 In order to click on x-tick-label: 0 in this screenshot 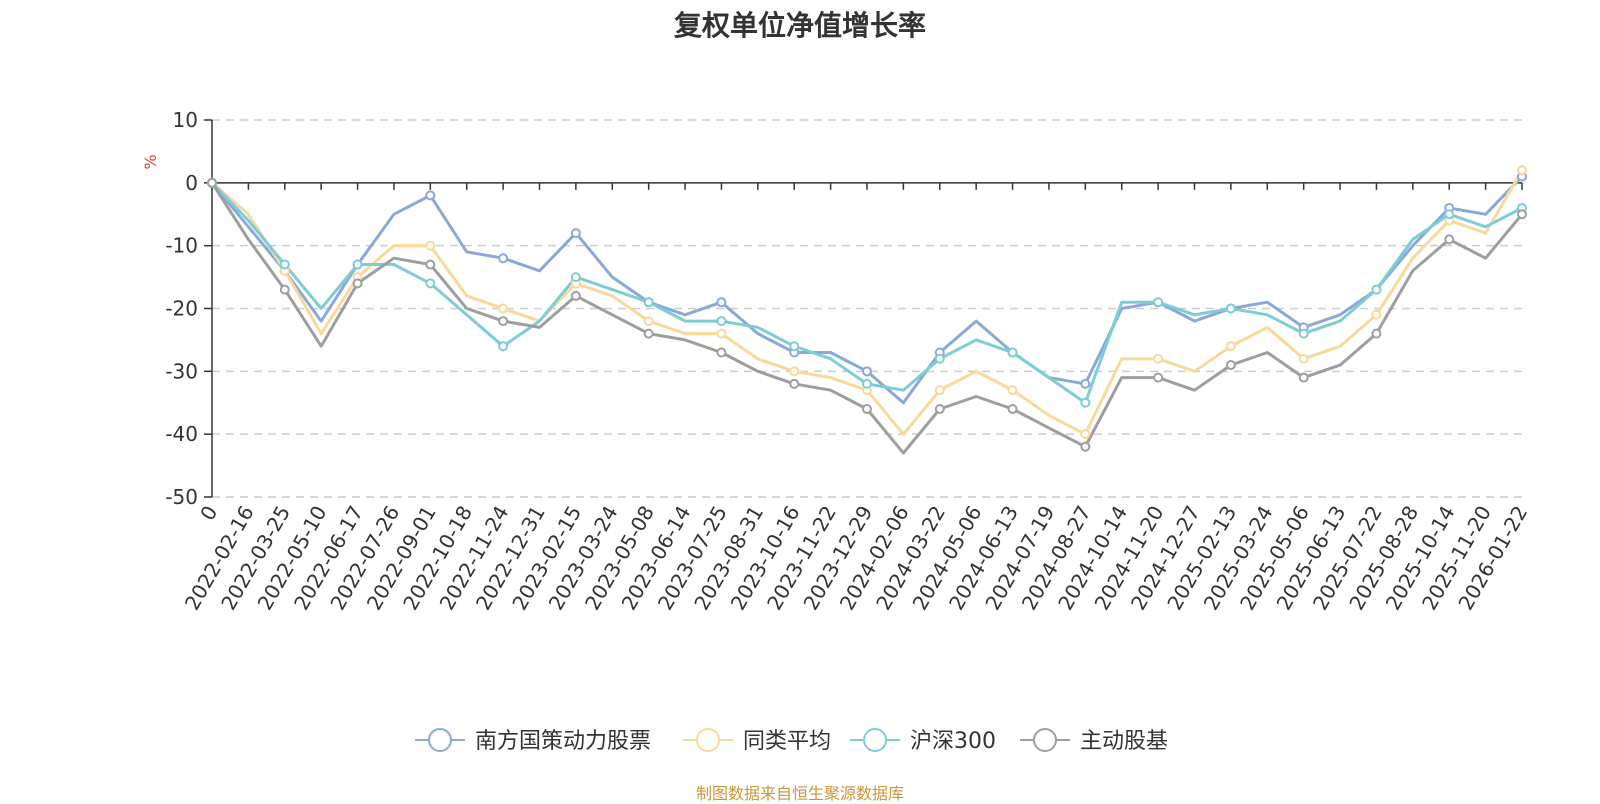, I will do `click(208, 513)`.